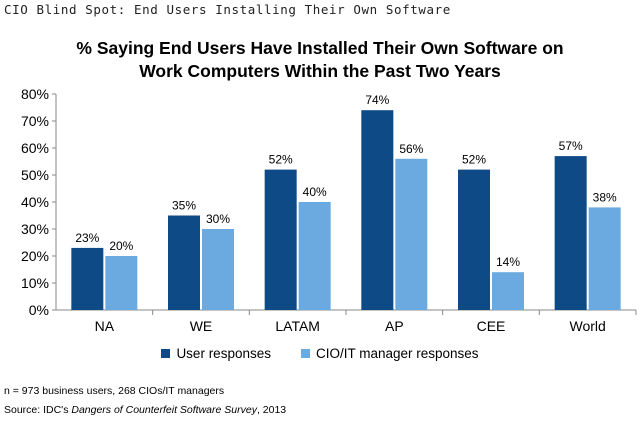 The width and height of the screenshot is (640, 423). What do you see at coordinates (164, 410) in the screenshot?
I see `source-survey-title: Dangers of Counterfeit Software Survey` at bounding box center [164, 410].